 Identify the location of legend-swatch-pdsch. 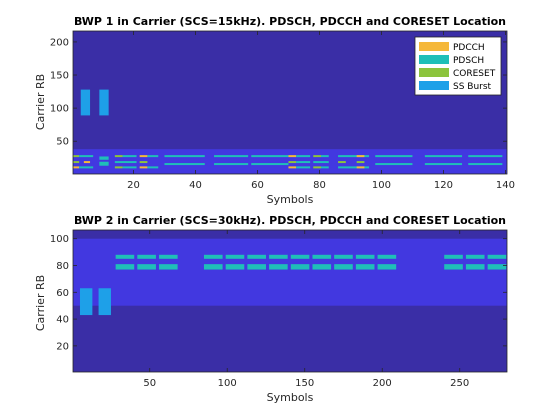
(434, 59).